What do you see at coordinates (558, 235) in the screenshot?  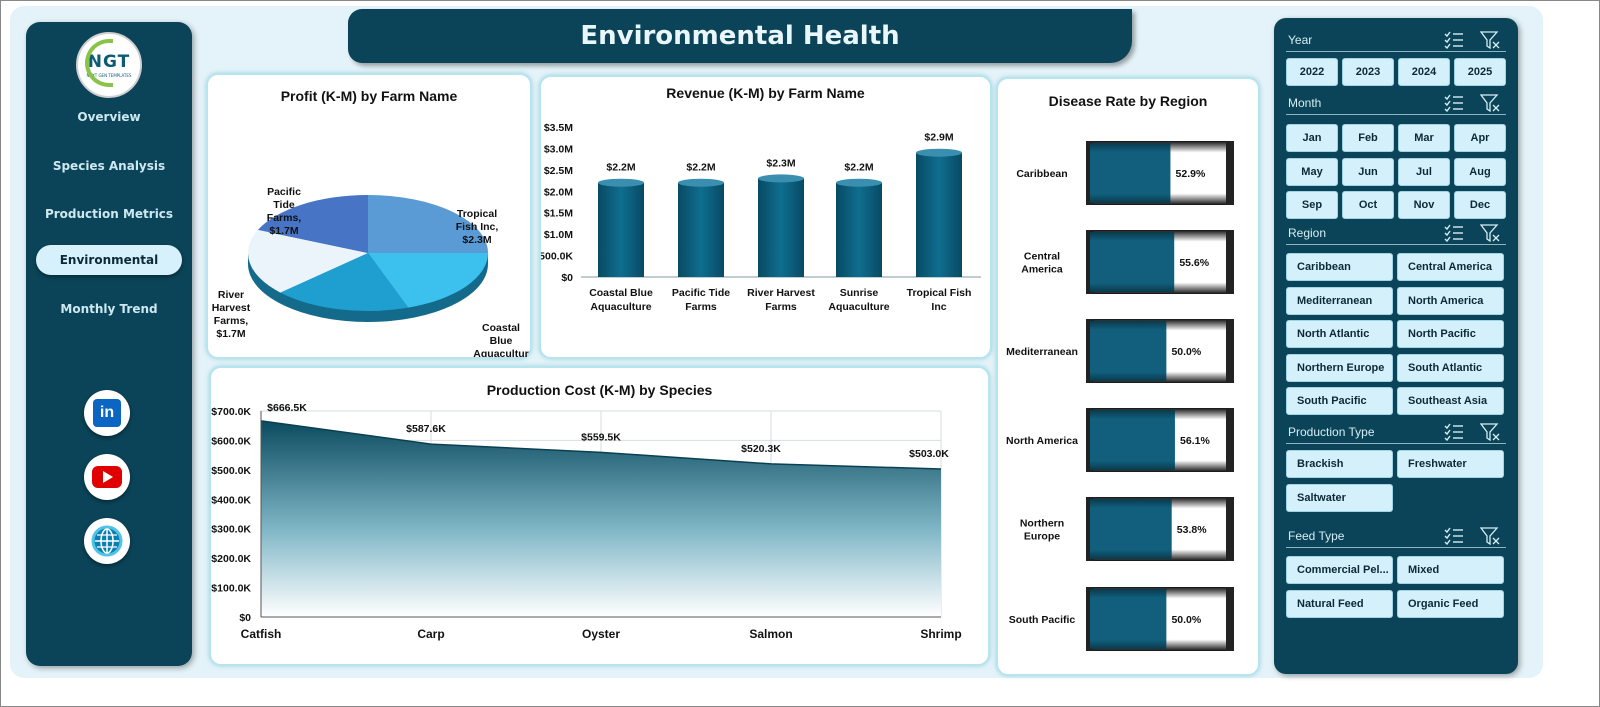 I see `revenue-y-tick: $1.0M` at bounding box center [558, 235].